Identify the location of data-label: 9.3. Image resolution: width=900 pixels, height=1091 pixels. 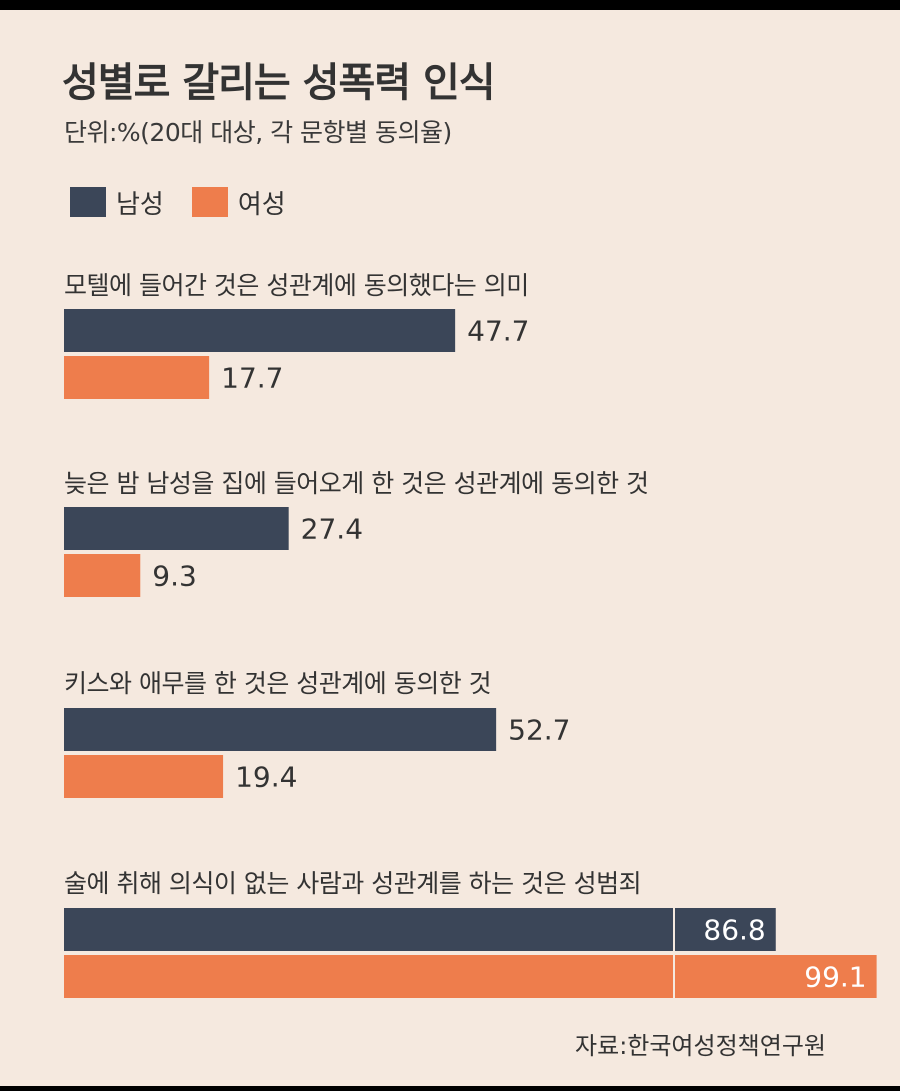
(174, 576).